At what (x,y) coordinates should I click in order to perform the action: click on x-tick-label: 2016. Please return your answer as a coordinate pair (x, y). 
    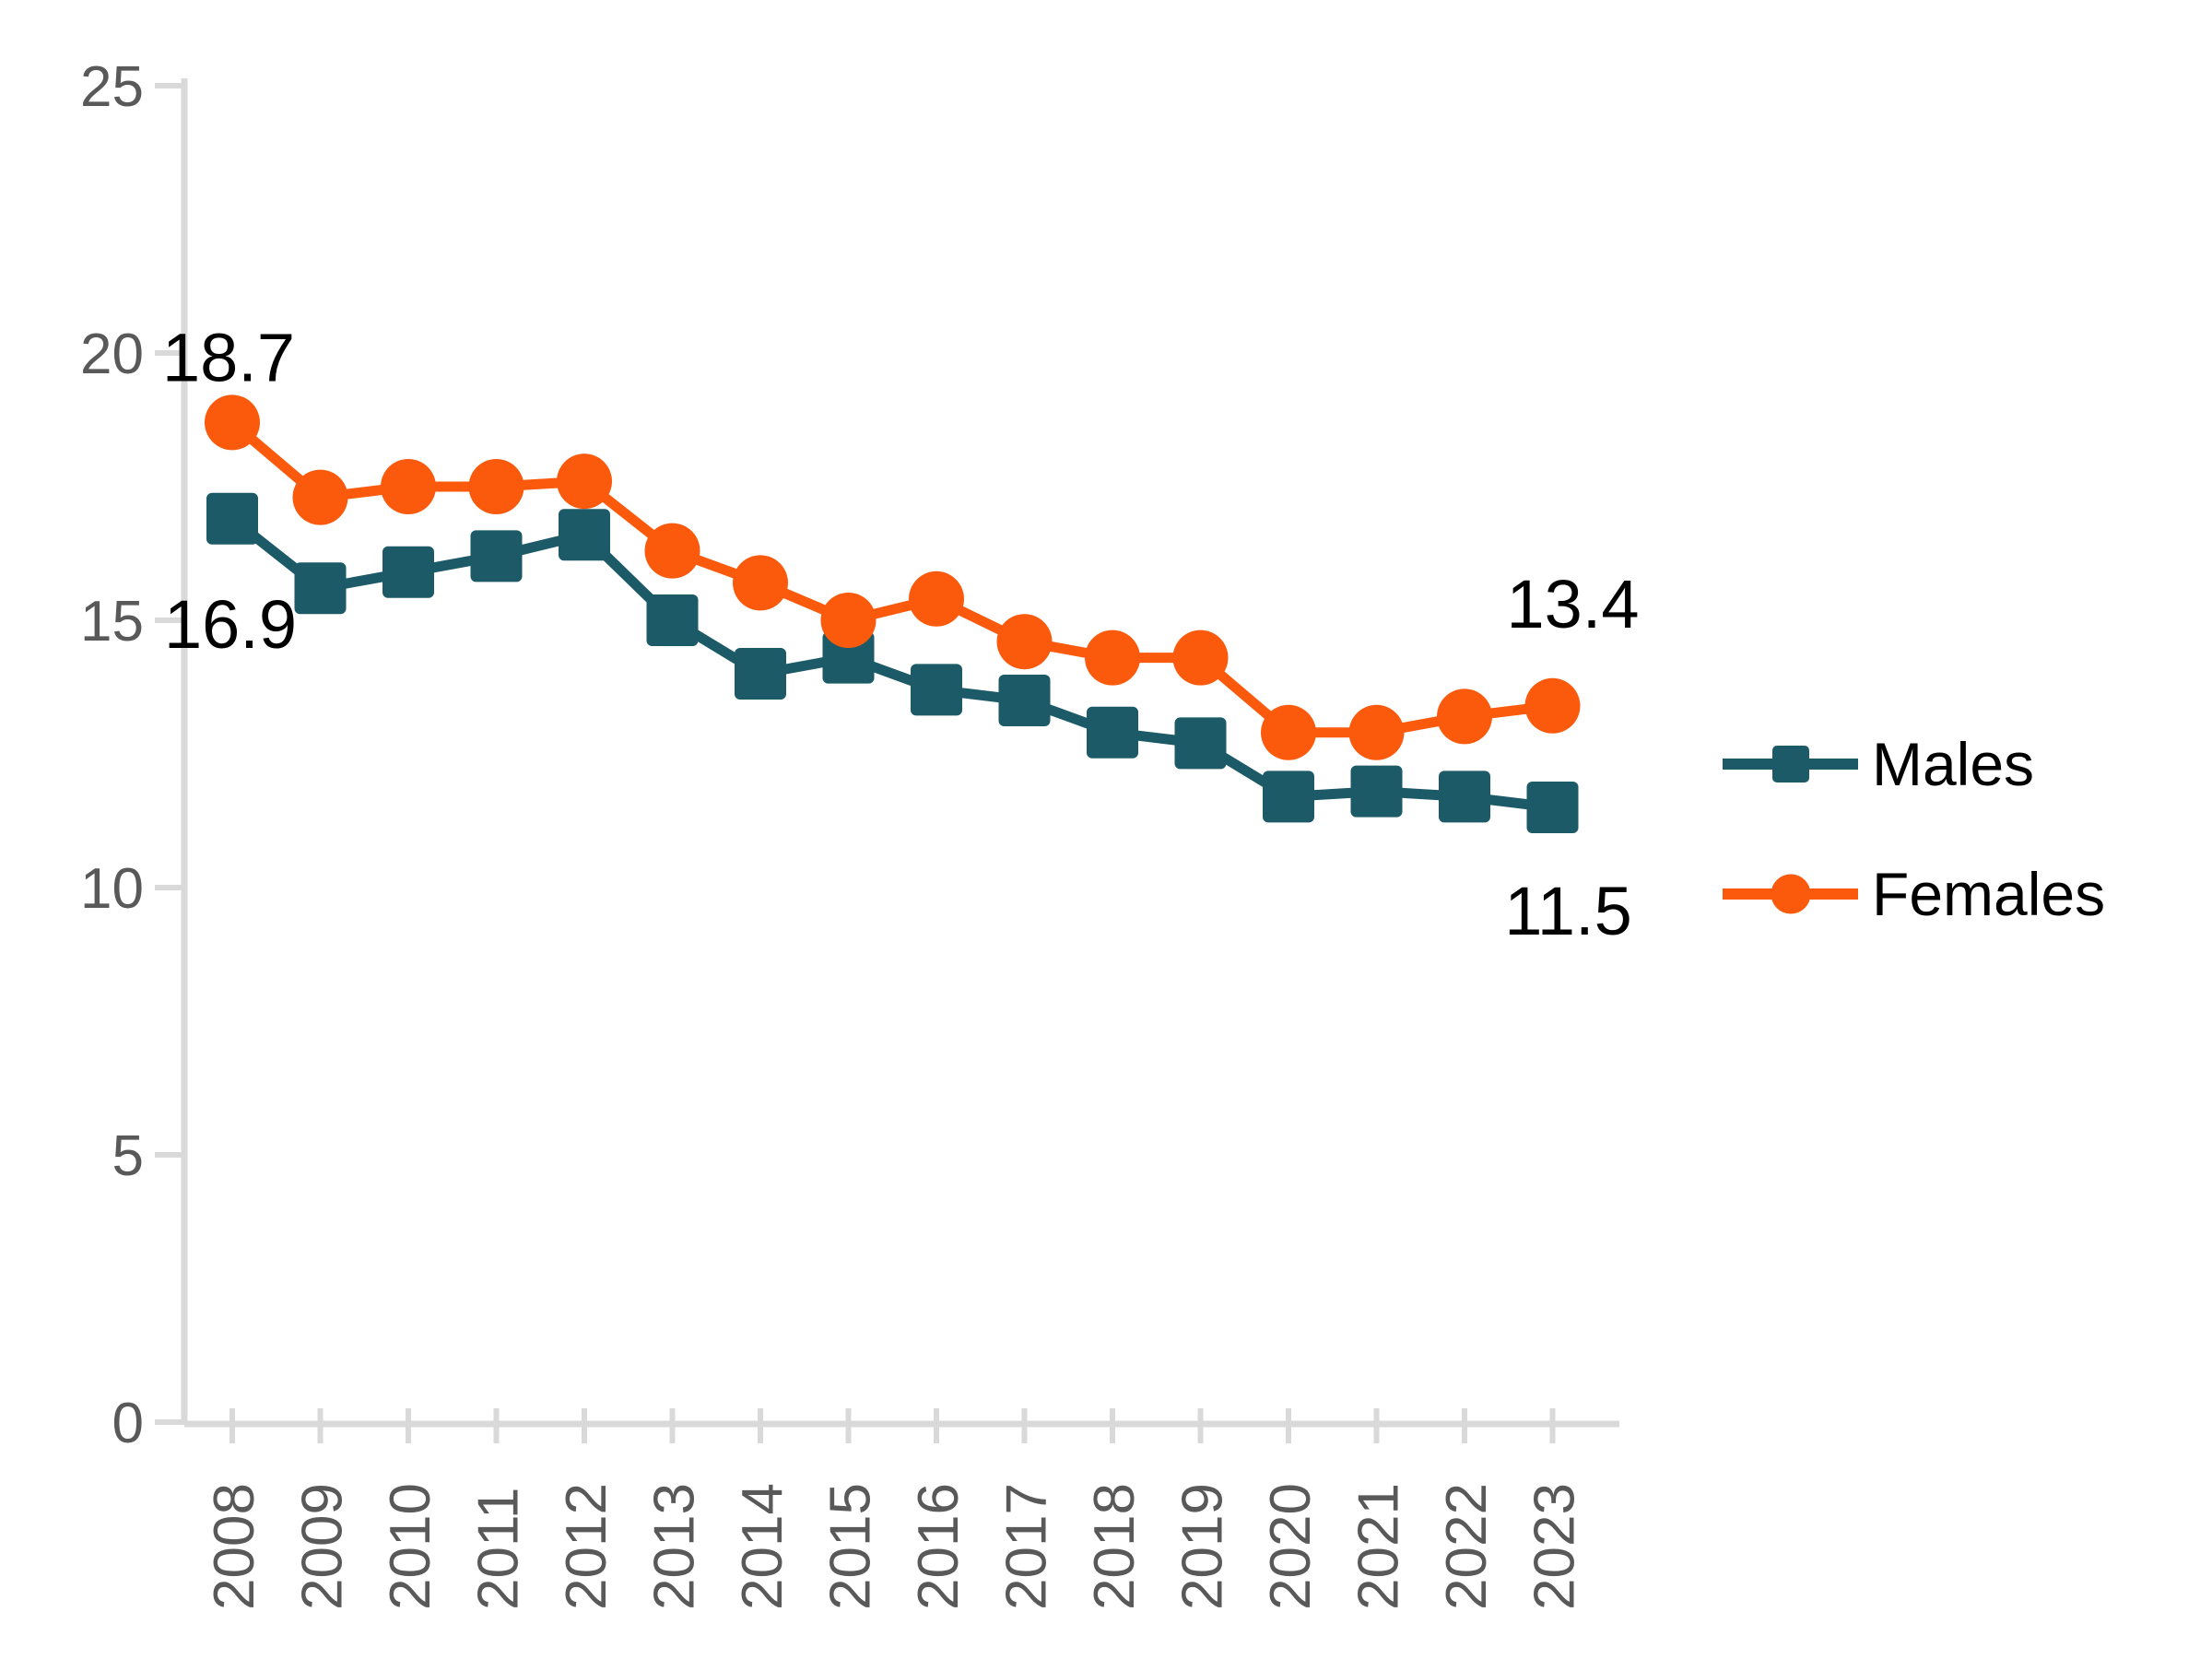
    Looking at the image, I should click on (939, 1546).